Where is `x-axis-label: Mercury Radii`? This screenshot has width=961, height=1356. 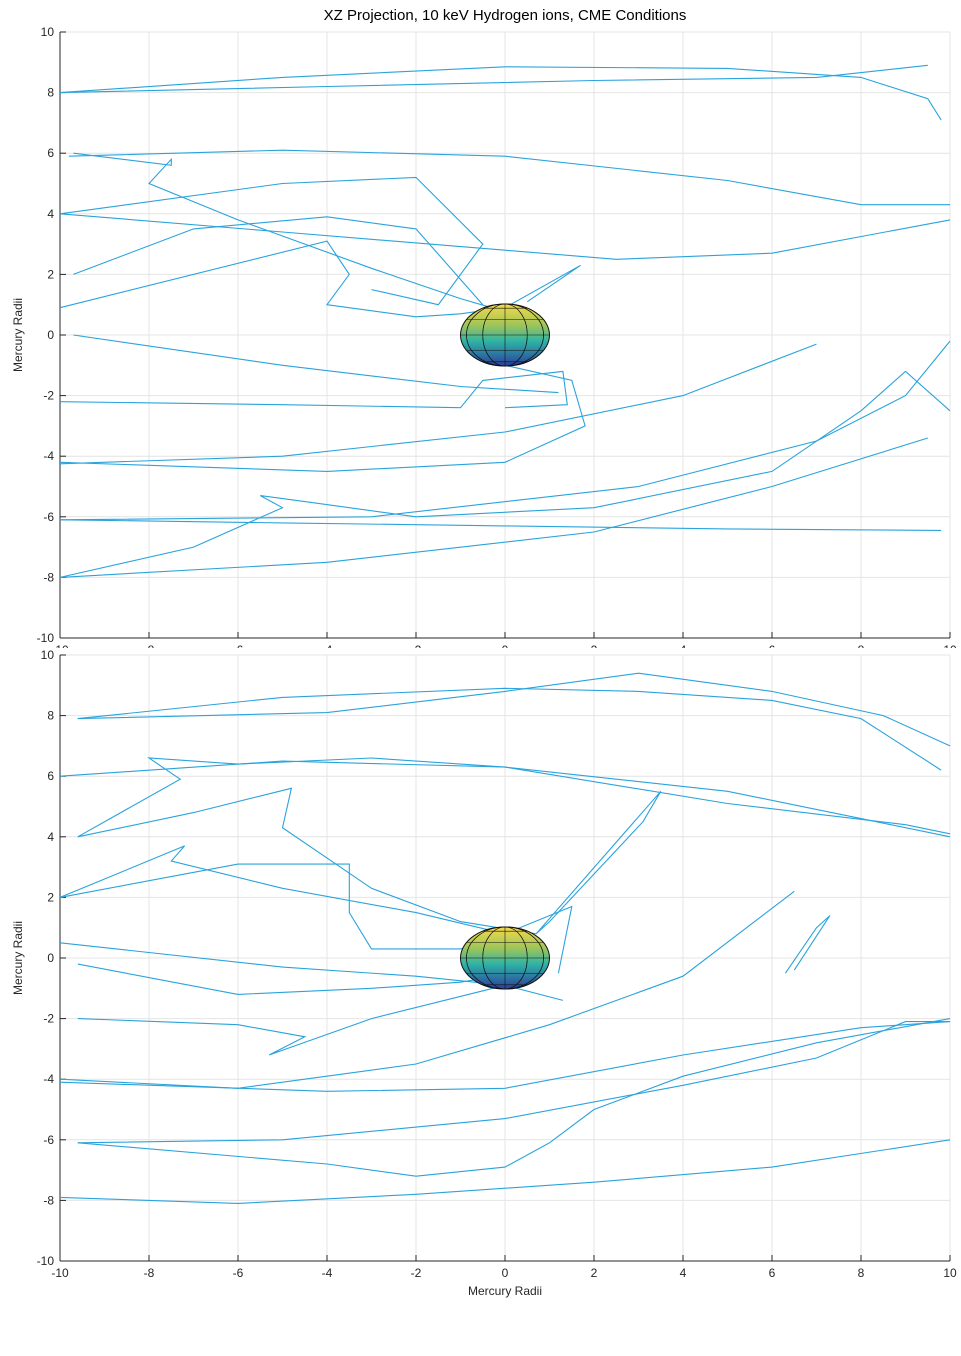
x-axis-label: Mercury Radii is located at coordinates (505, 1291).